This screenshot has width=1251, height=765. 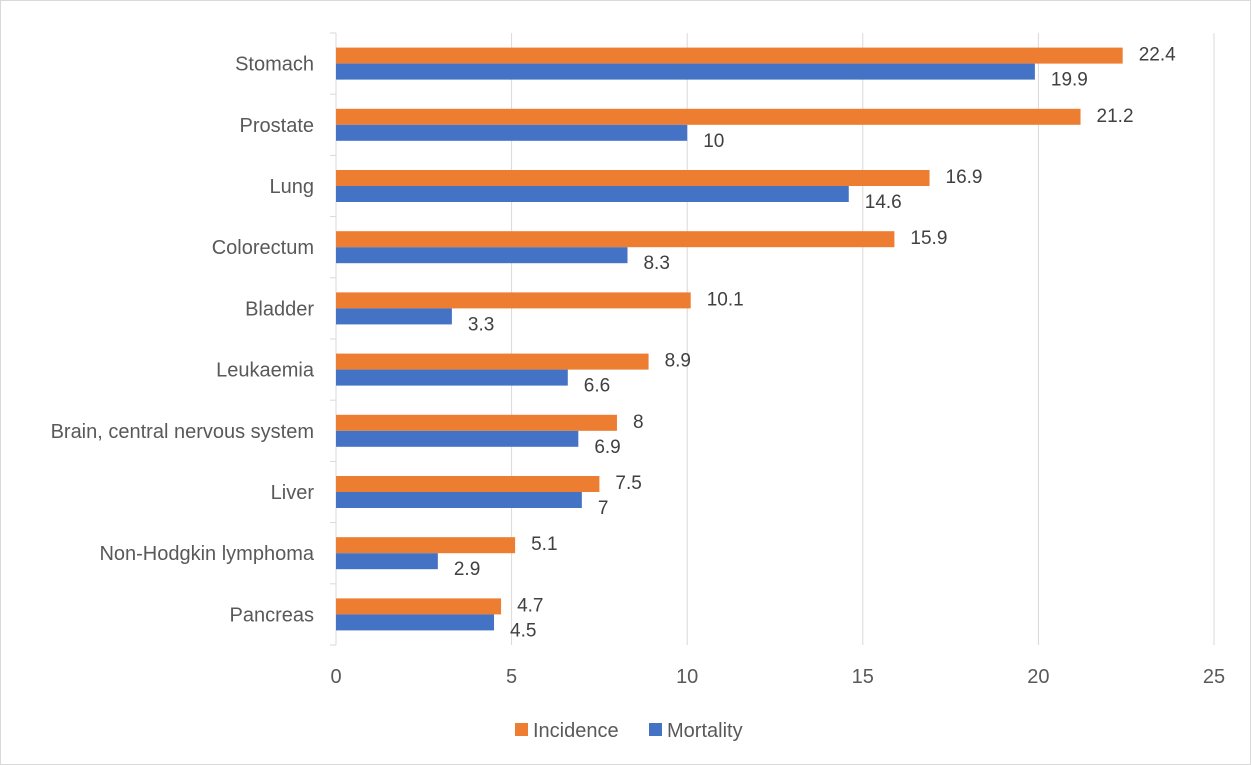 What do you see at coordinates (481, 324) in the screenshot?
I see `data-label-mortality-bladder: 3.3` at bounding box center [481, 324].